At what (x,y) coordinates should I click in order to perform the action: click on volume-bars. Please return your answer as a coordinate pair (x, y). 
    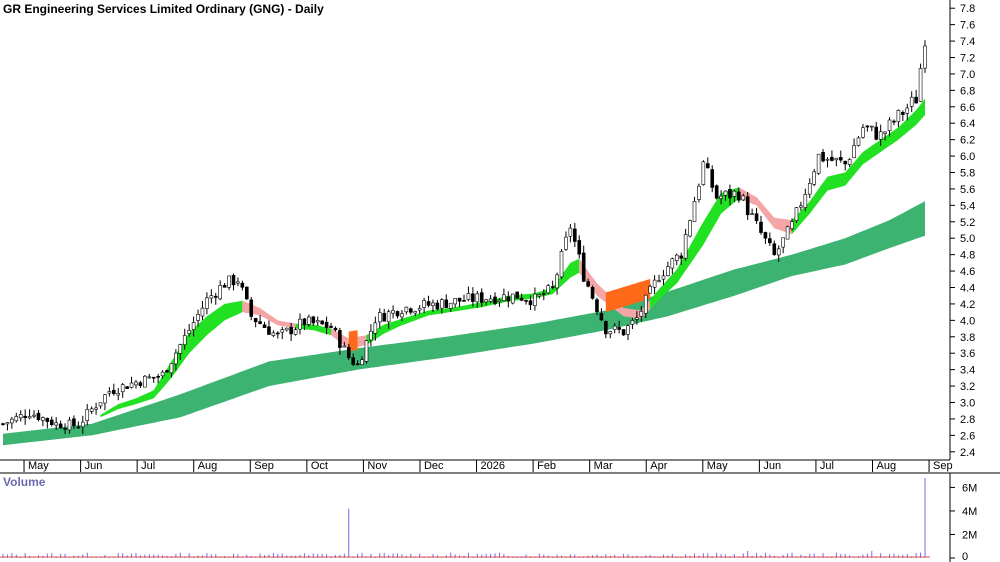
    Looking at the image, I should click on (465, 518).